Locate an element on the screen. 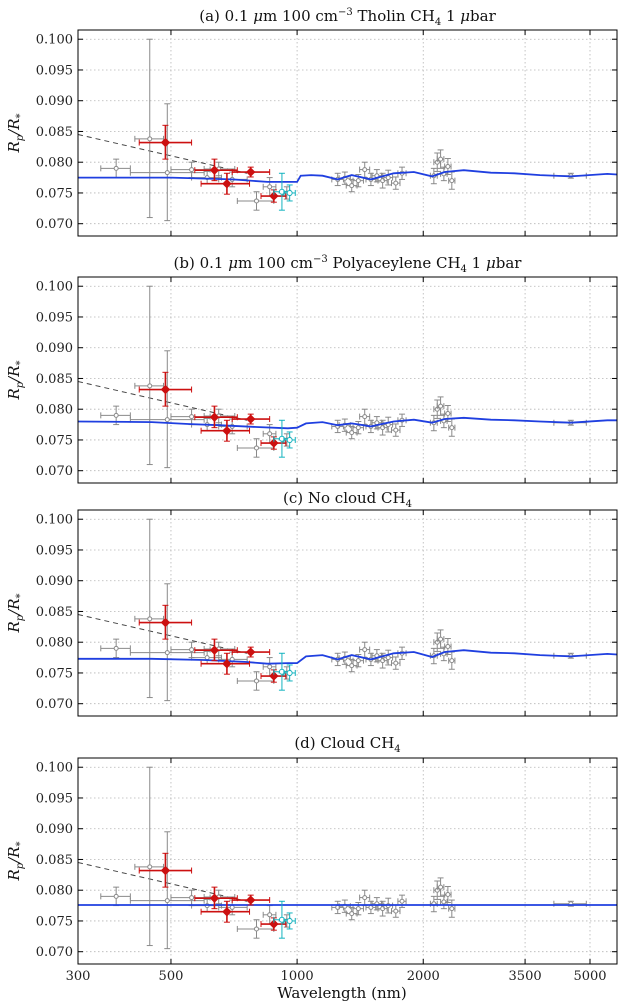 The width and height of the screenshot is (619, 1005). trend-line is located at coordinates (163, 634).